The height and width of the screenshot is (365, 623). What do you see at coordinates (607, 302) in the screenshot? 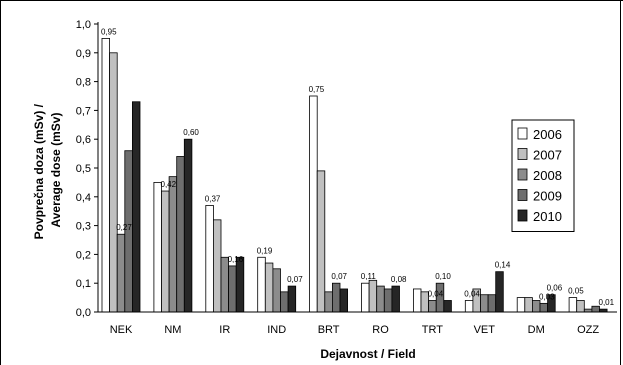
I see `data-label: 0,01` at bounding box center [607, 302].